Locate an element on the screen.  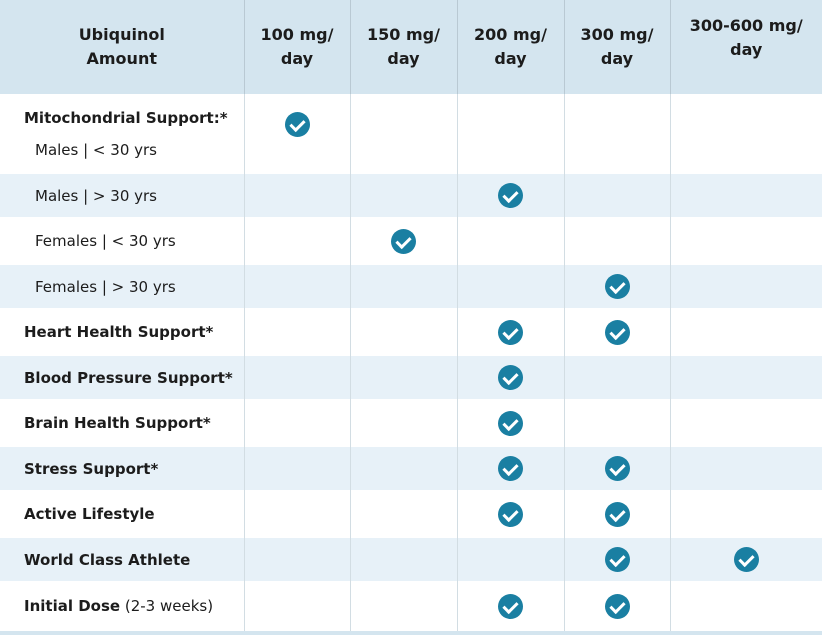
header-150mg-line2: day is located at coordinates (404, 59).